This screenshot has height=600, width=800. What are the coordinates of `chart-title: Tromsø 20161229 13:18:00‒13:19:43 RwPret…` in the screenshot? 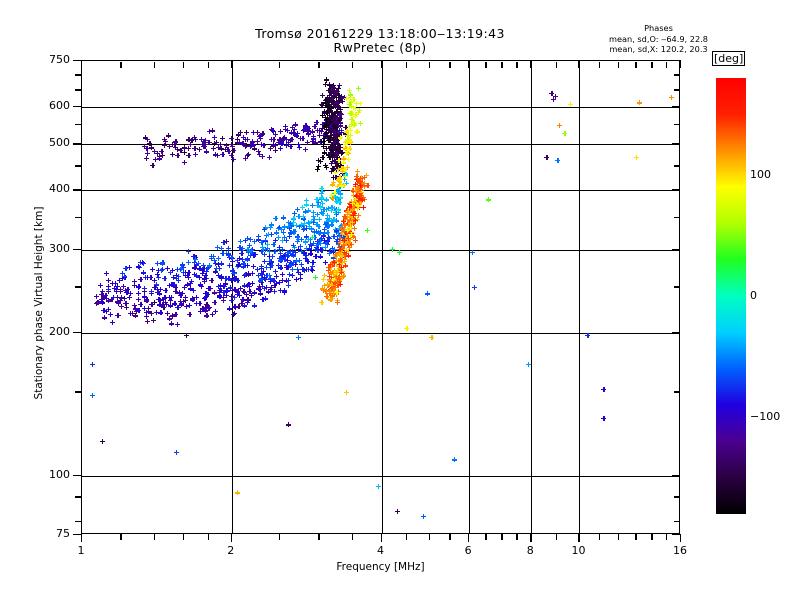 It's located at (380, 41).